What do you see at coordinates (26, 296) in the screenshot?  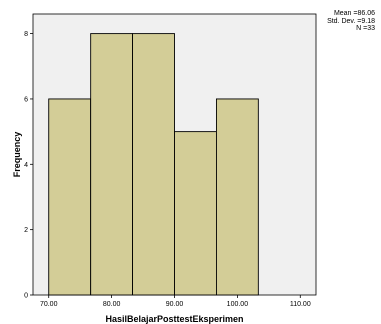 I see `y-tick-label: 0` at bounding box center [26, 296].